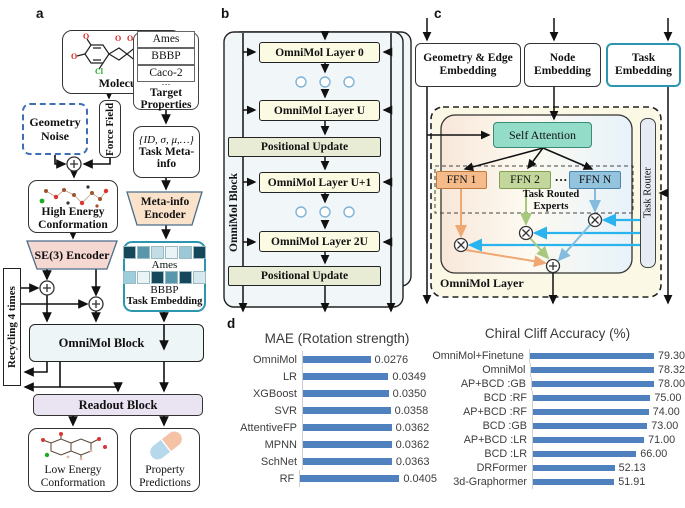 The height and width of the screenshot is (508, 685). I want to click on self-attention-label: Self Attention, so click(542, 134).